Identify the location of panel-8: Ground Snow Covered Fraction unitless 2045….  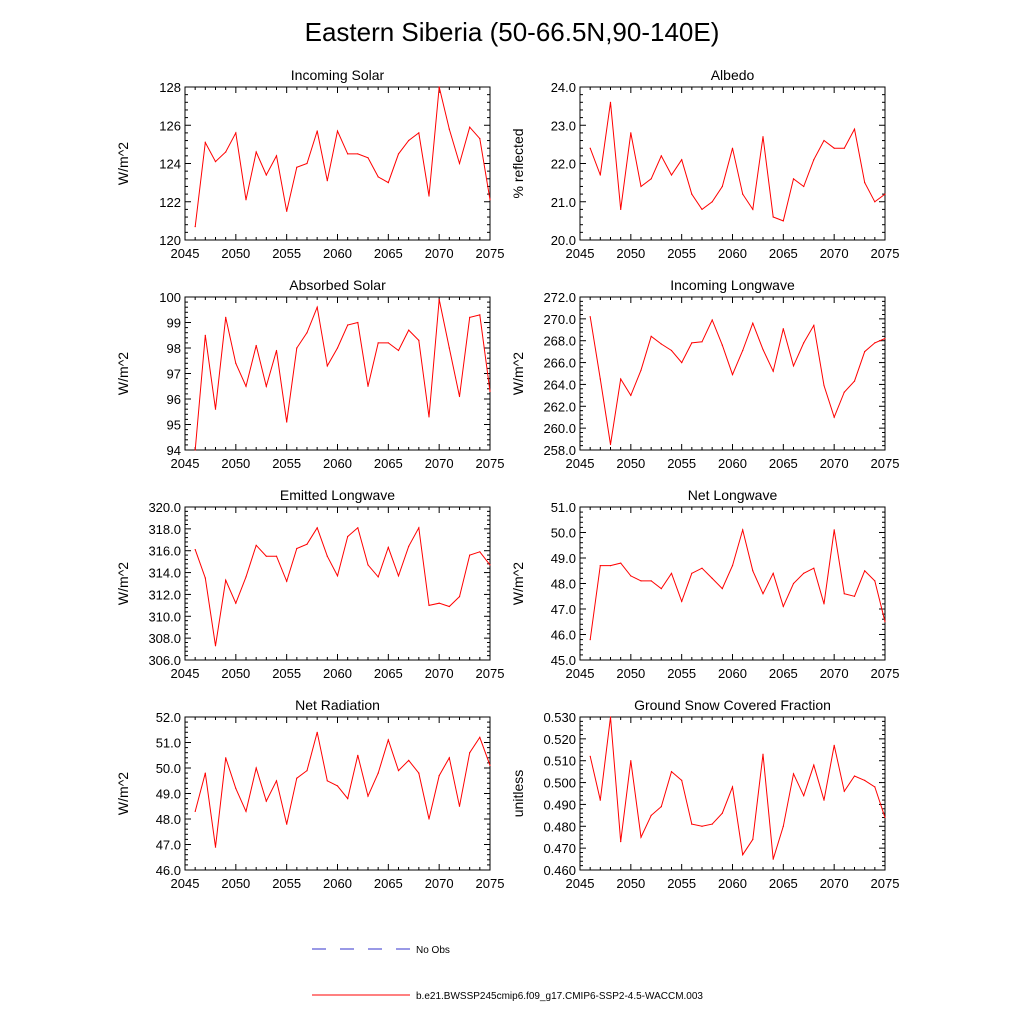
(704, 794).